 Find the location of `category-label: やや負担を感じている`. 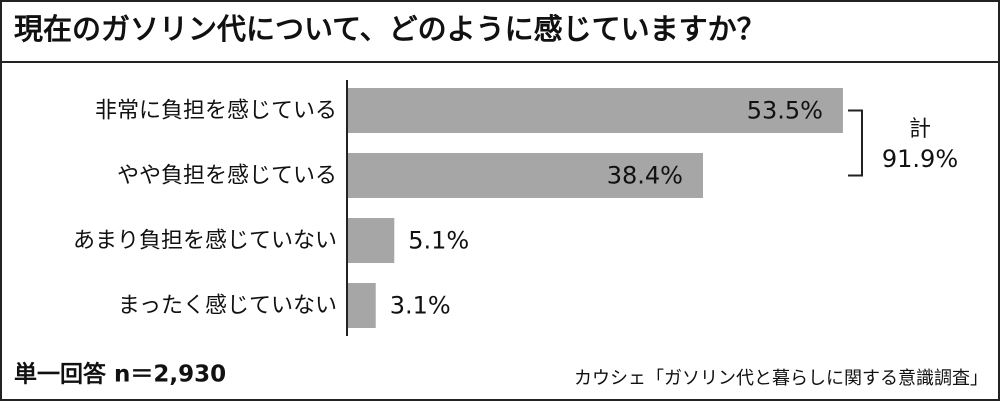

category-label: やや負担を感じている is located at coordinates (227, 176).